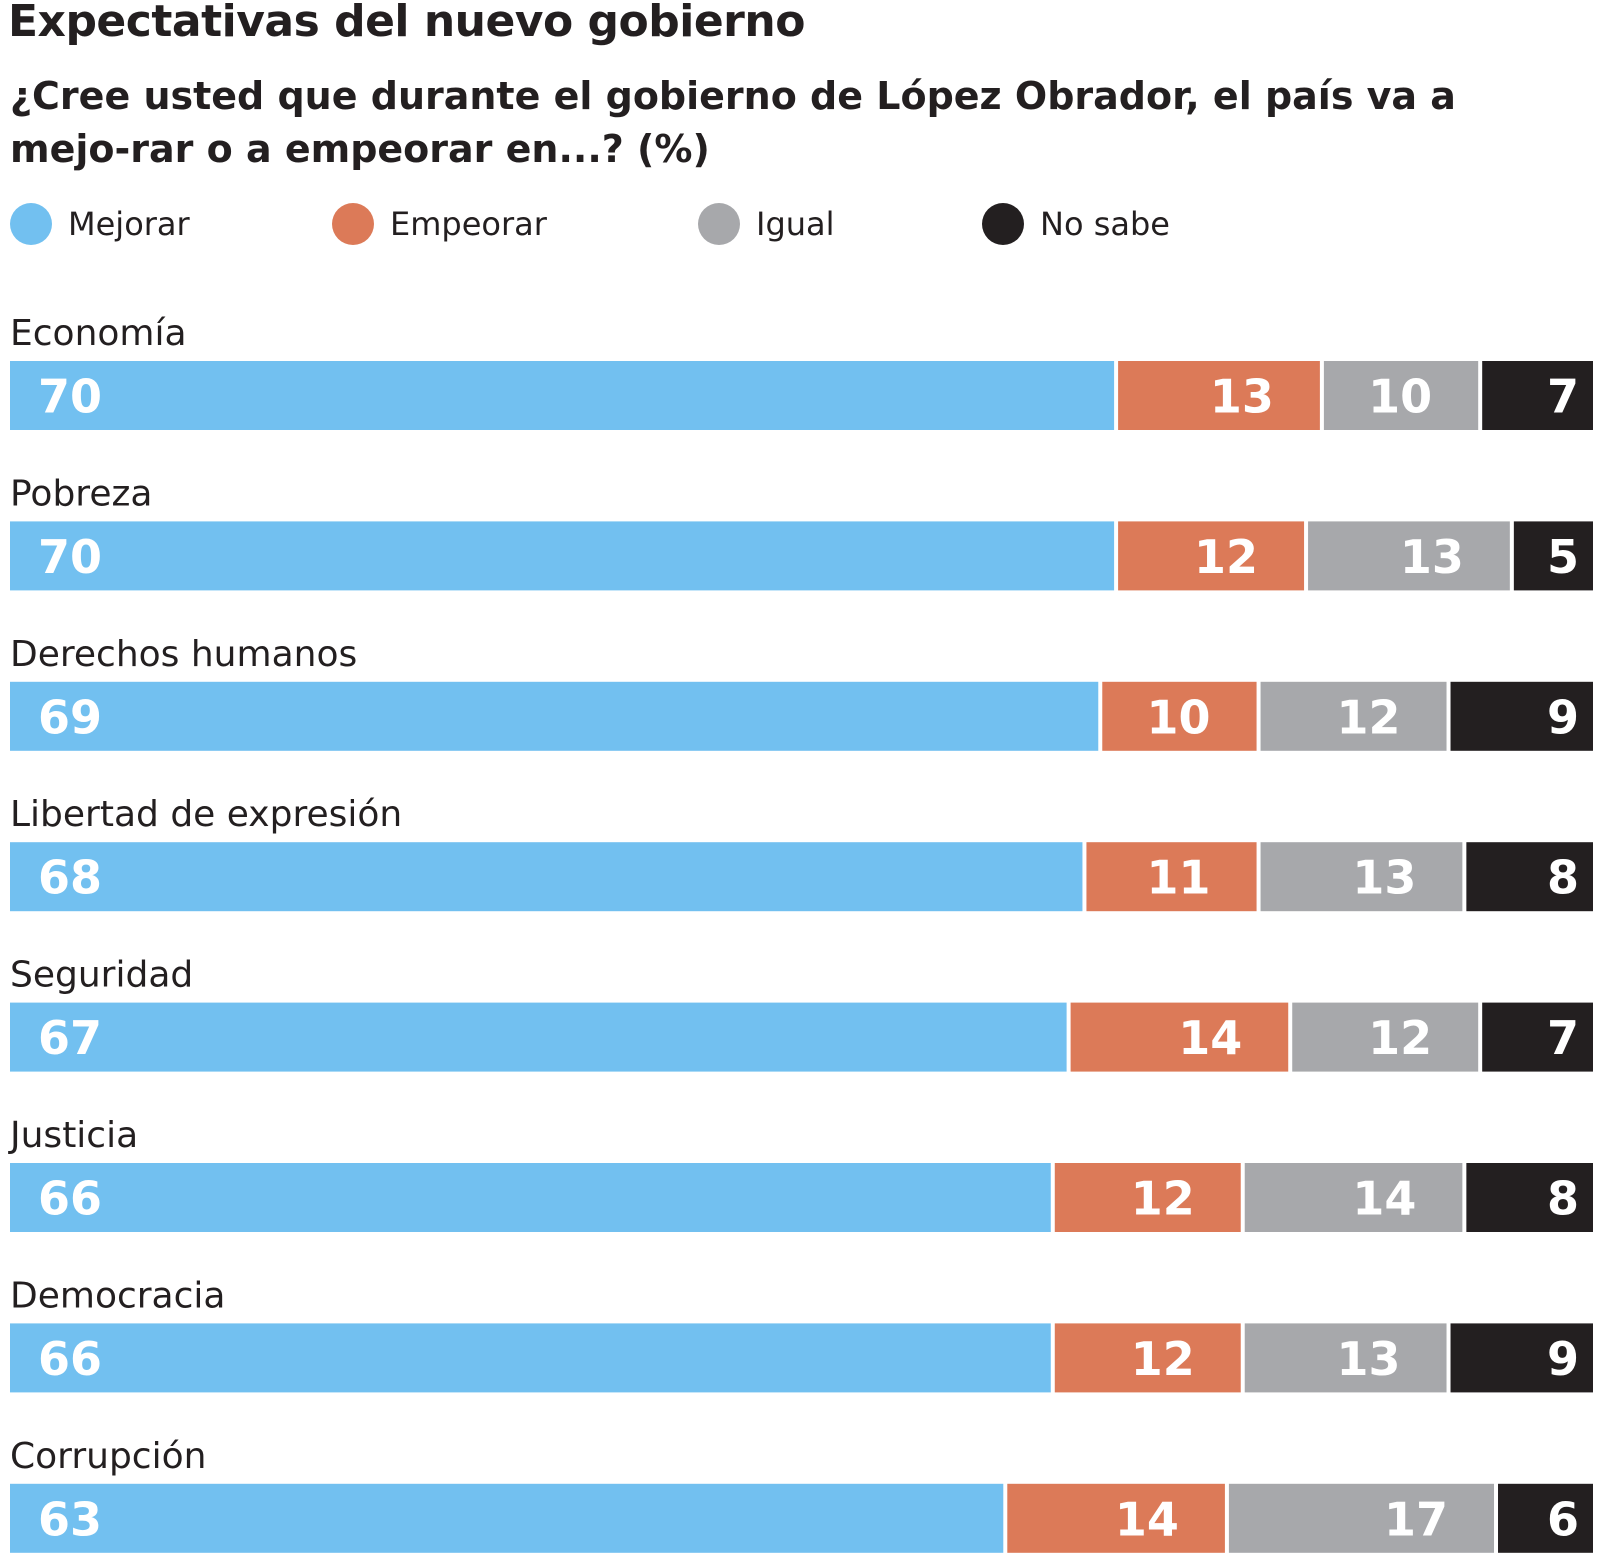  I want to click on bar-segment-libertad-de-expresion-empeorar, so click(1171, 877).